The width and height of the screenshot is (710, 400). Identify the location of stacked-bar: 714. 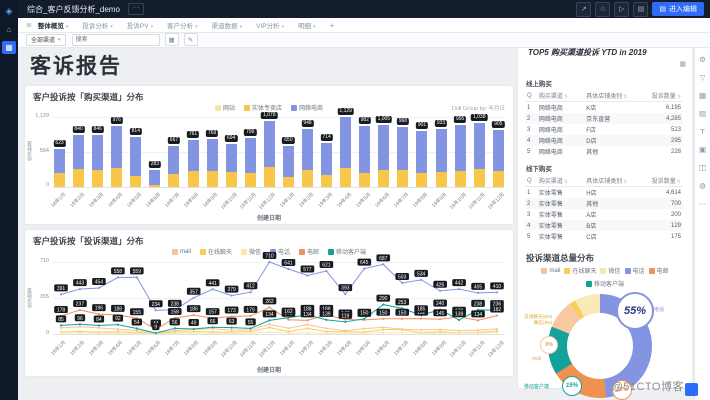
(326, 152).